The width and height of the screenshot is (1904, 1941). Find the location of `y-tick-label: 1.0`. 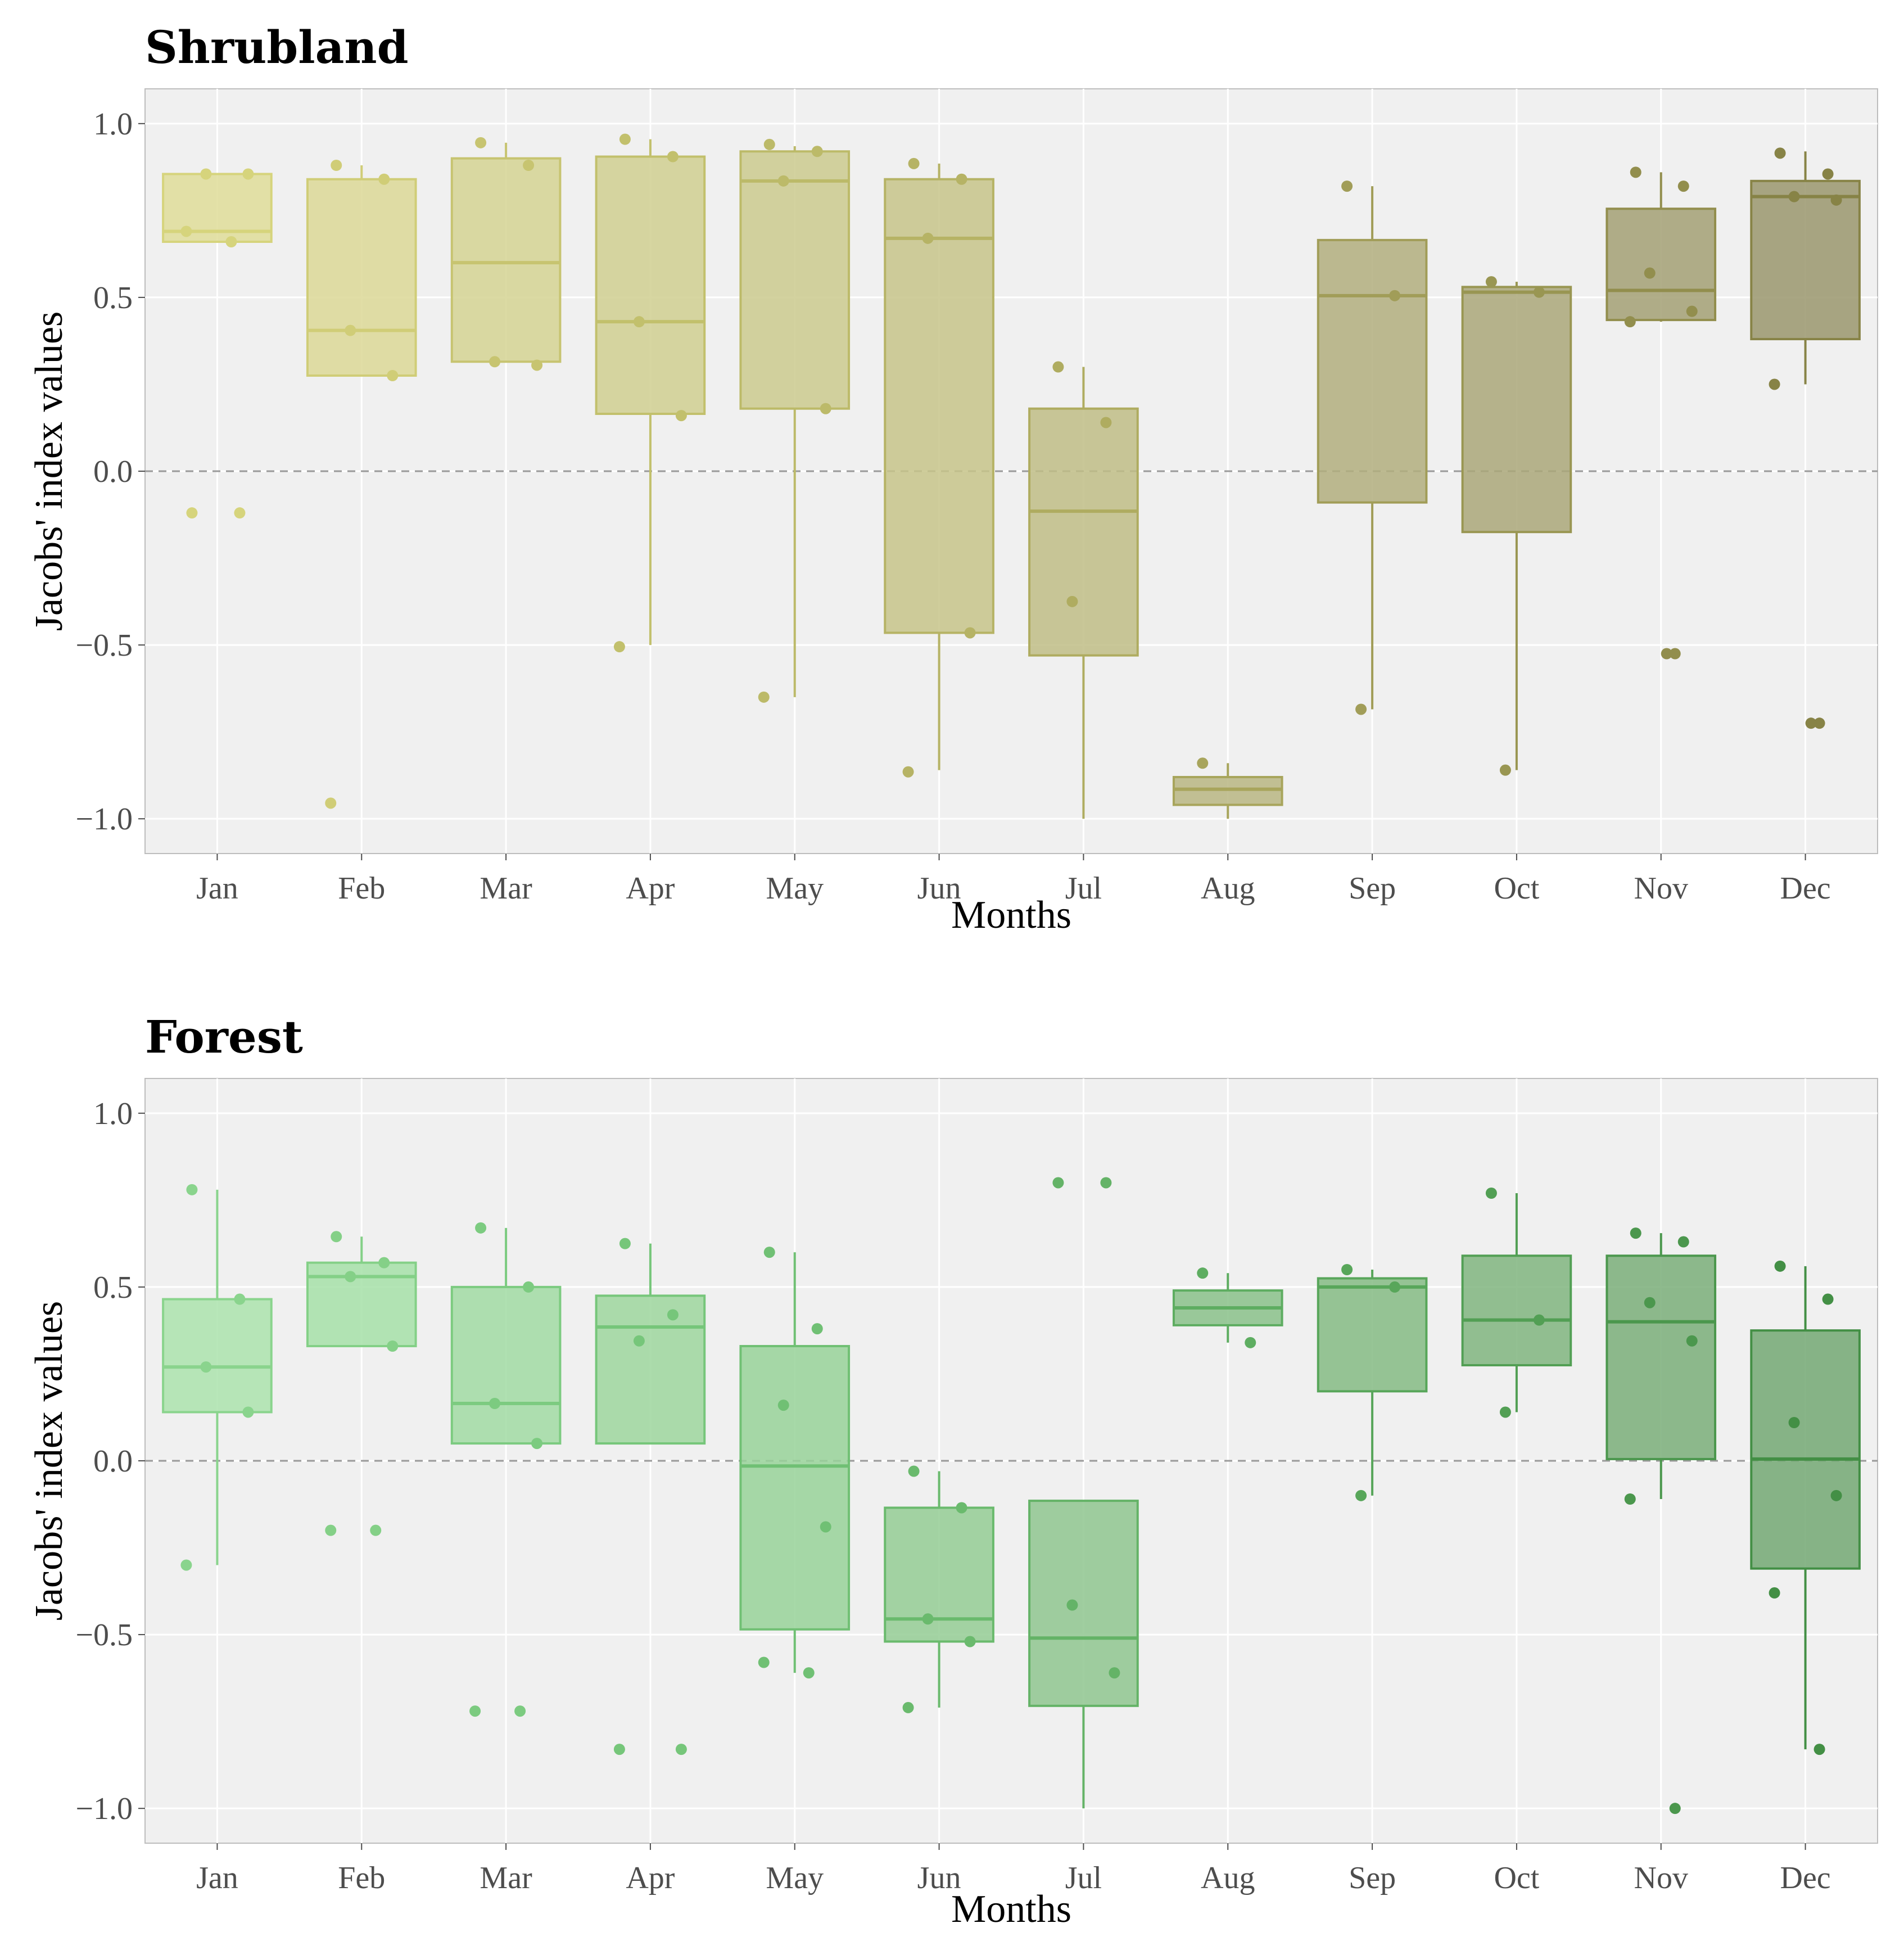

y-tick-label: 1.0 is located at coordinates (113, 1114).